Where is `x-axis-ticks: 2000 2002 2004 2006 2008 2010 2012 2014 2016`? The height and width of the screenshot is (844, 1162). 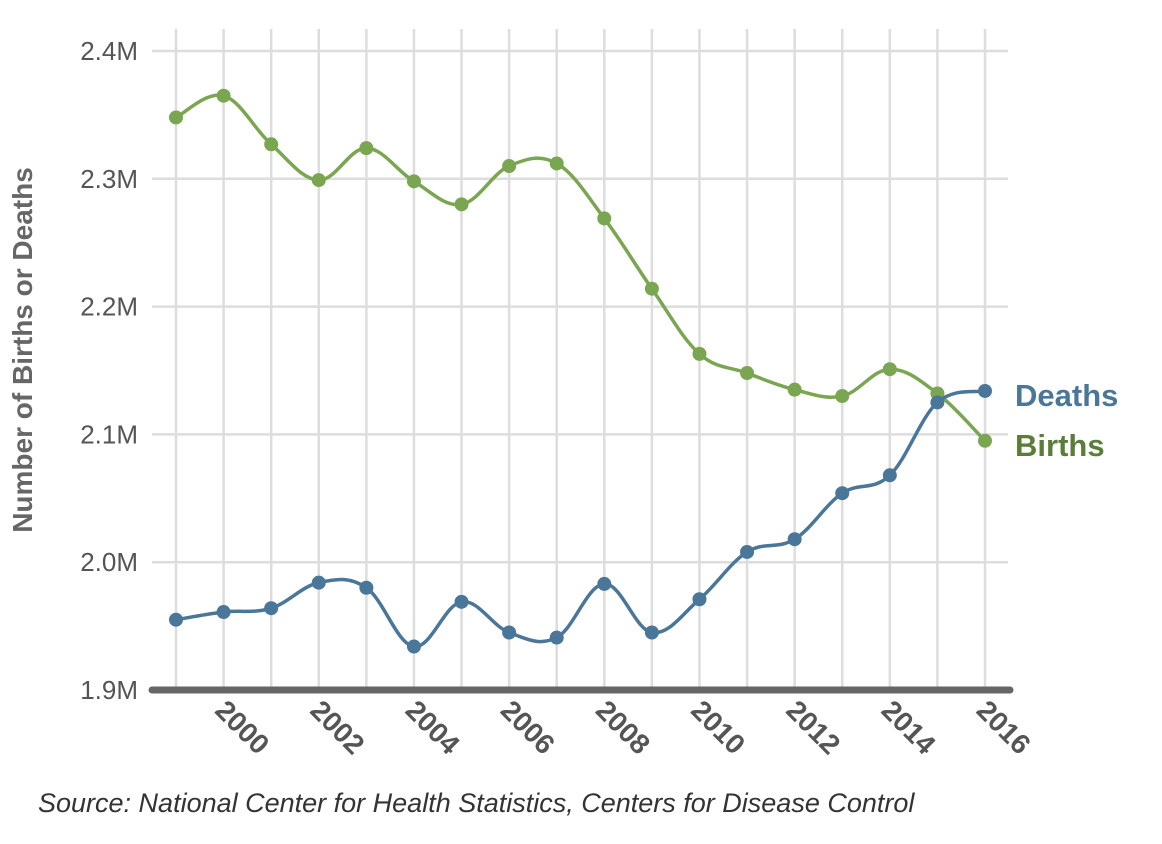 x-axis-ticks: 2000 2002 2004 2006 2008 2010 2012 2014 2016 is located at coordinates (622, 727).